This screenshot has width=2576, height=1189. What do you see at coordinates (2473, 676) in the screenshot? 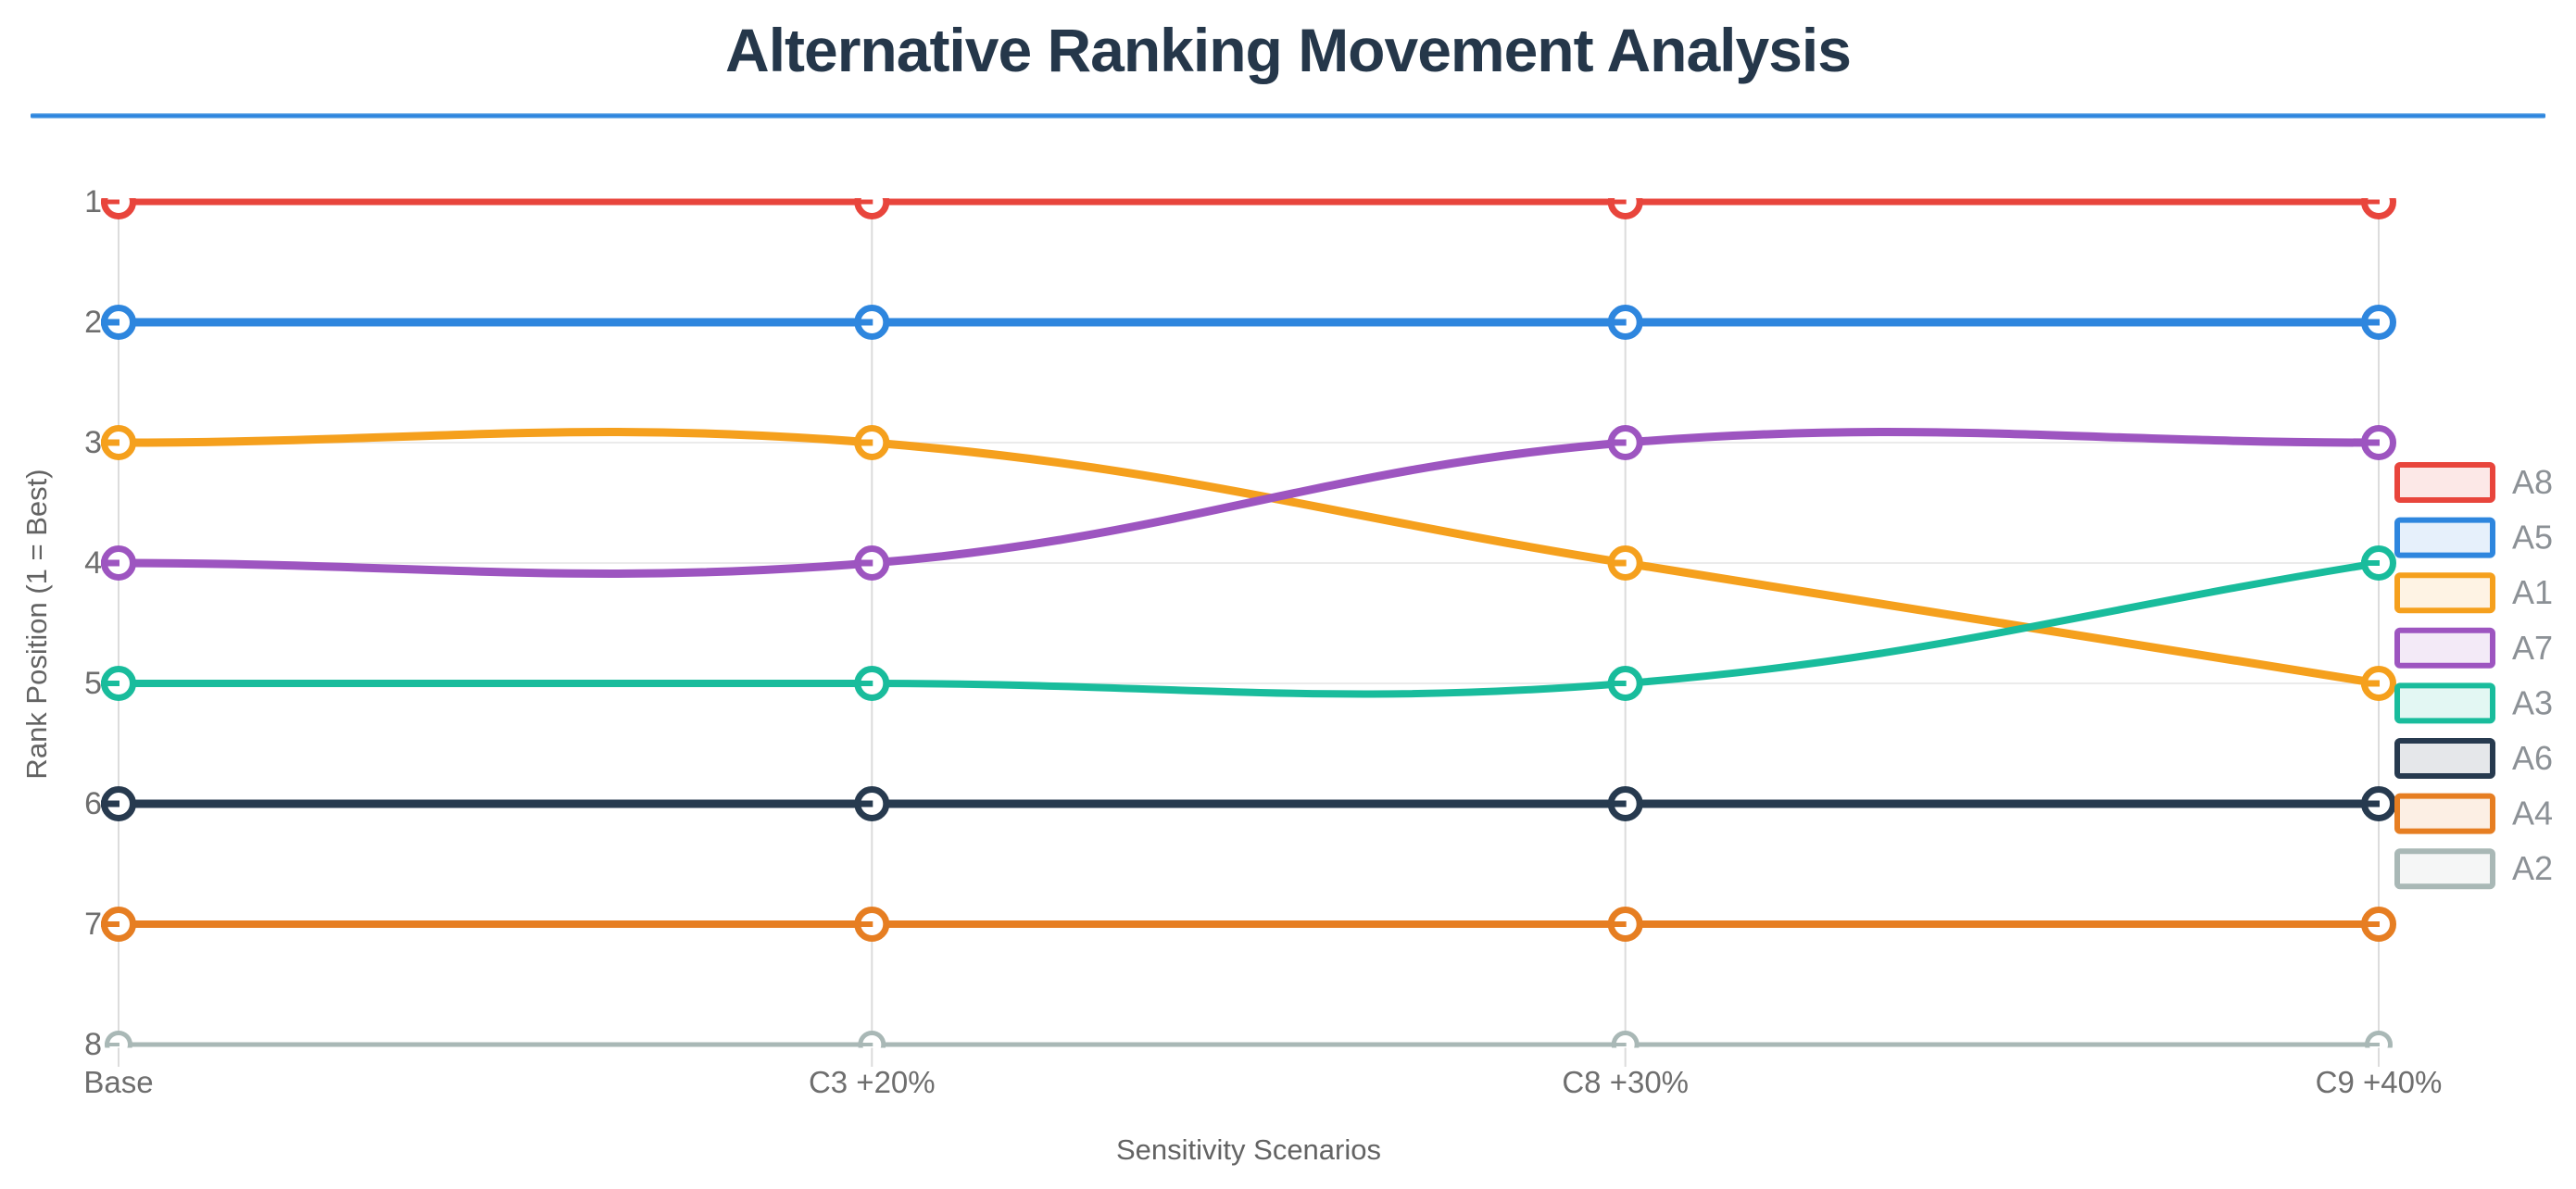
I see `legend: A8 A5 A1 A7 A3 A6 A4 A2` at bounding box center [2473, 676].